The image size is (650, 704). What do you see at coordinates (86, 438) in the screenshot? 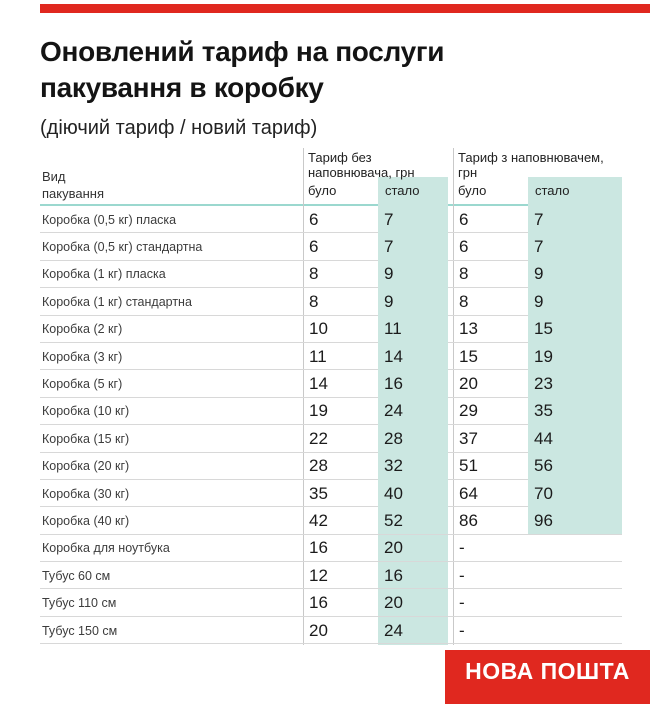
I see `cell-packaging-type: Коробка (15 кг)` at bounding box center [86, 438].